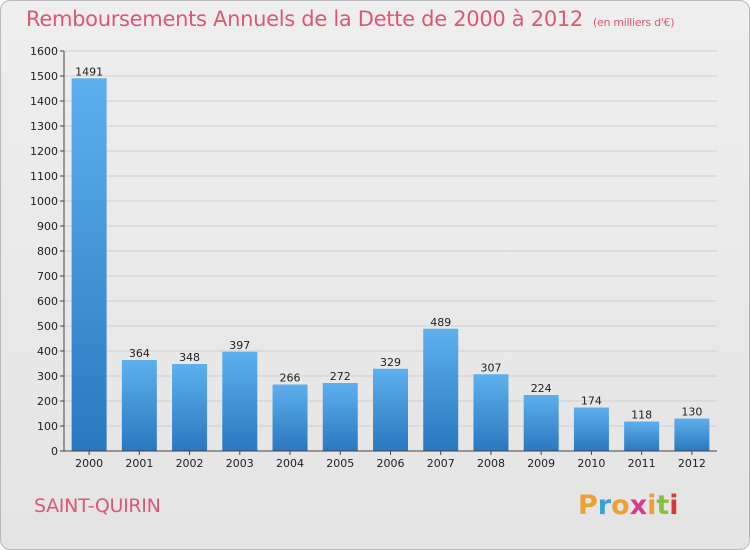  Describe the element at coordinates (44, 151) in the screenshot. I see `y-tick-label: 1200` at that location.